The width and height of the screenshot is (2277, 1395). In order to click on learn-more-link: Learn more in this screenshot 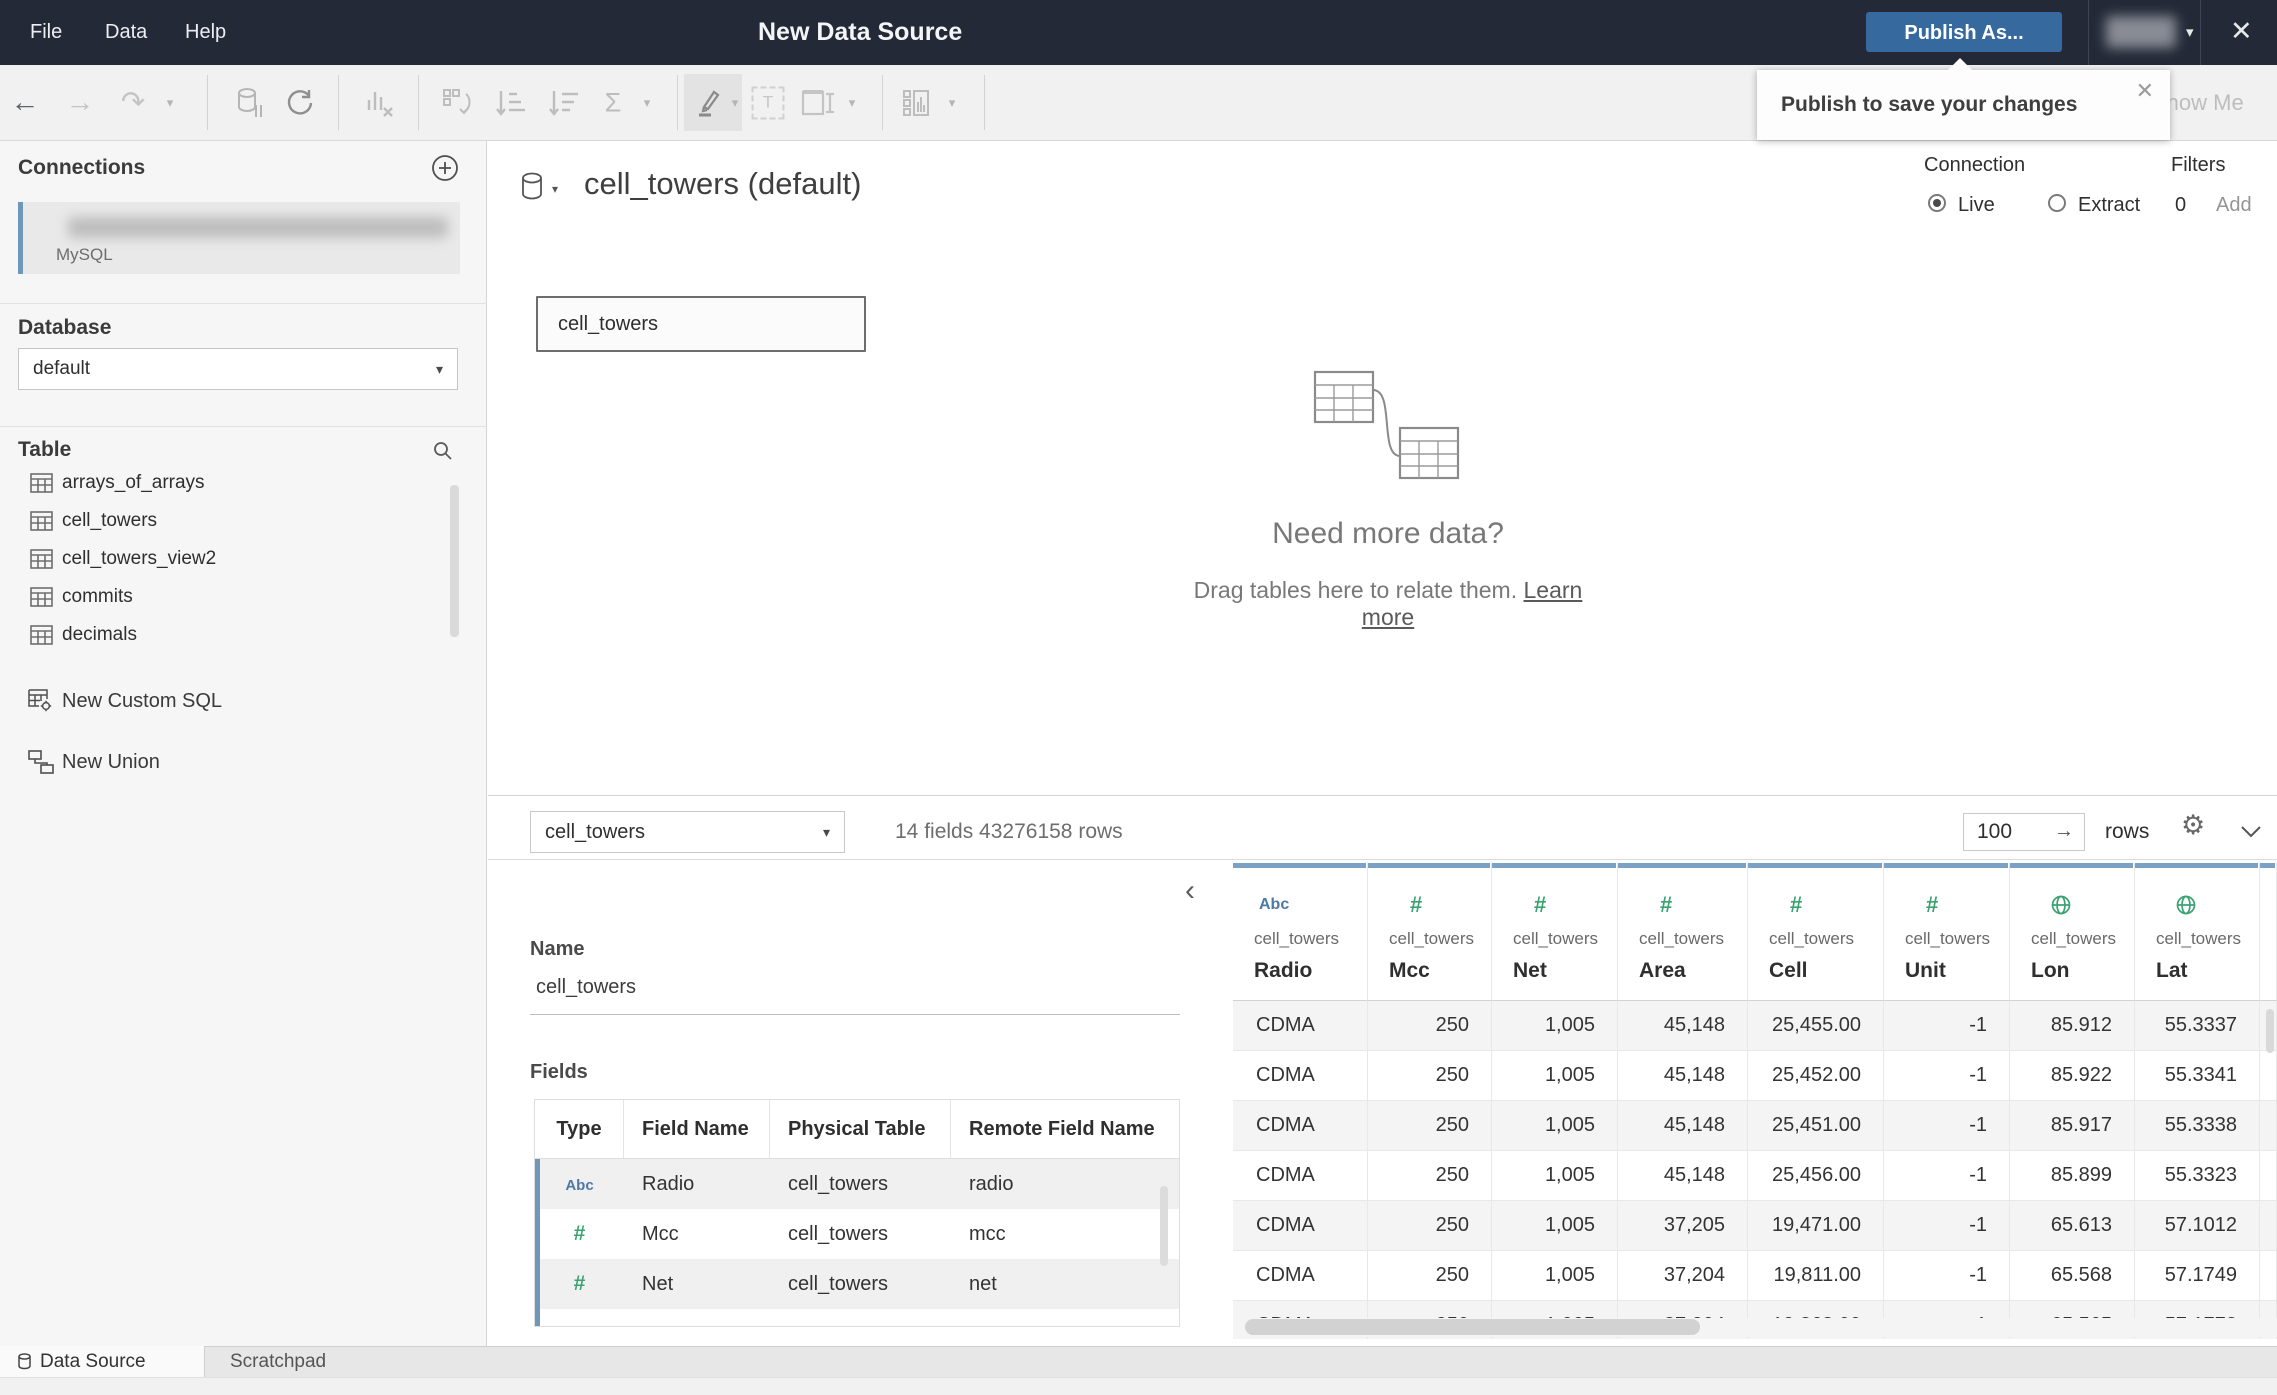, I will do `click(1472, 603)`.